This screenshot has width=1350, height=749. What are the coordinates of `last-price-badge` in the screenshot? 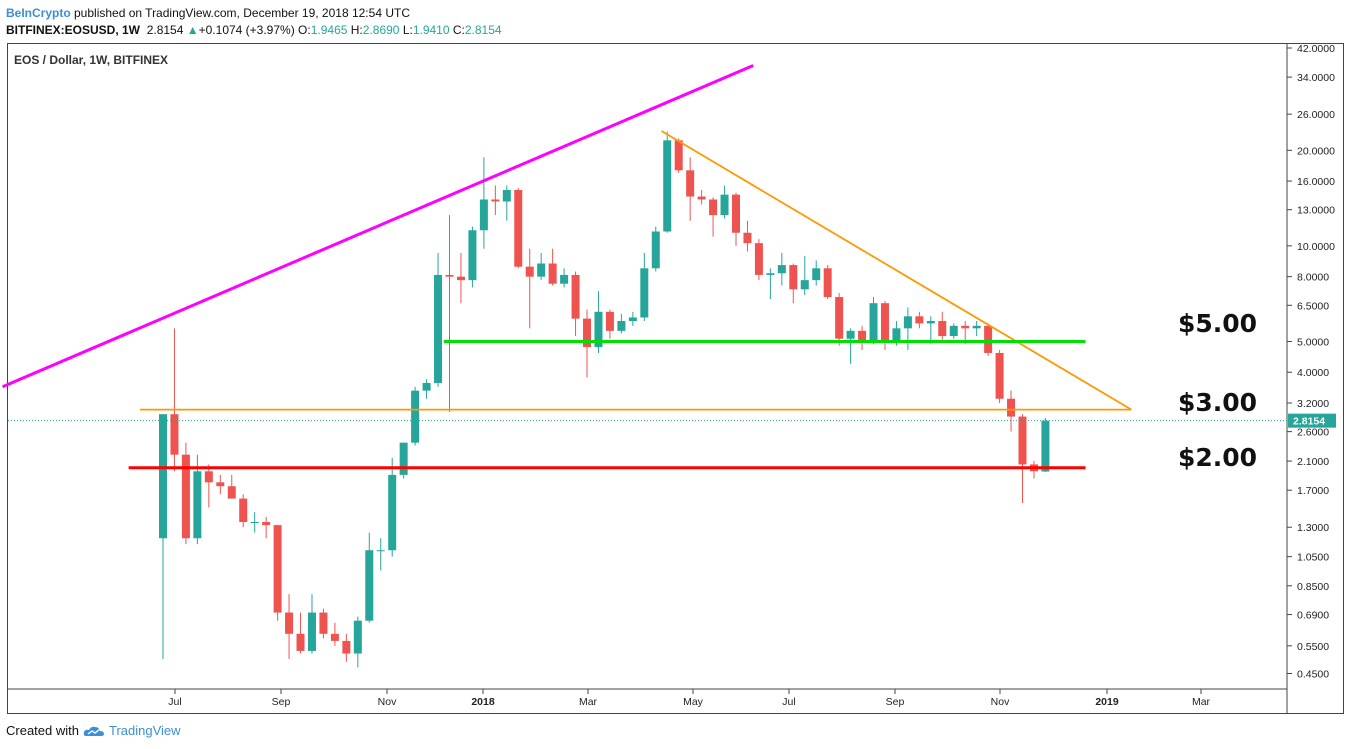 It's located at (1312, 420).